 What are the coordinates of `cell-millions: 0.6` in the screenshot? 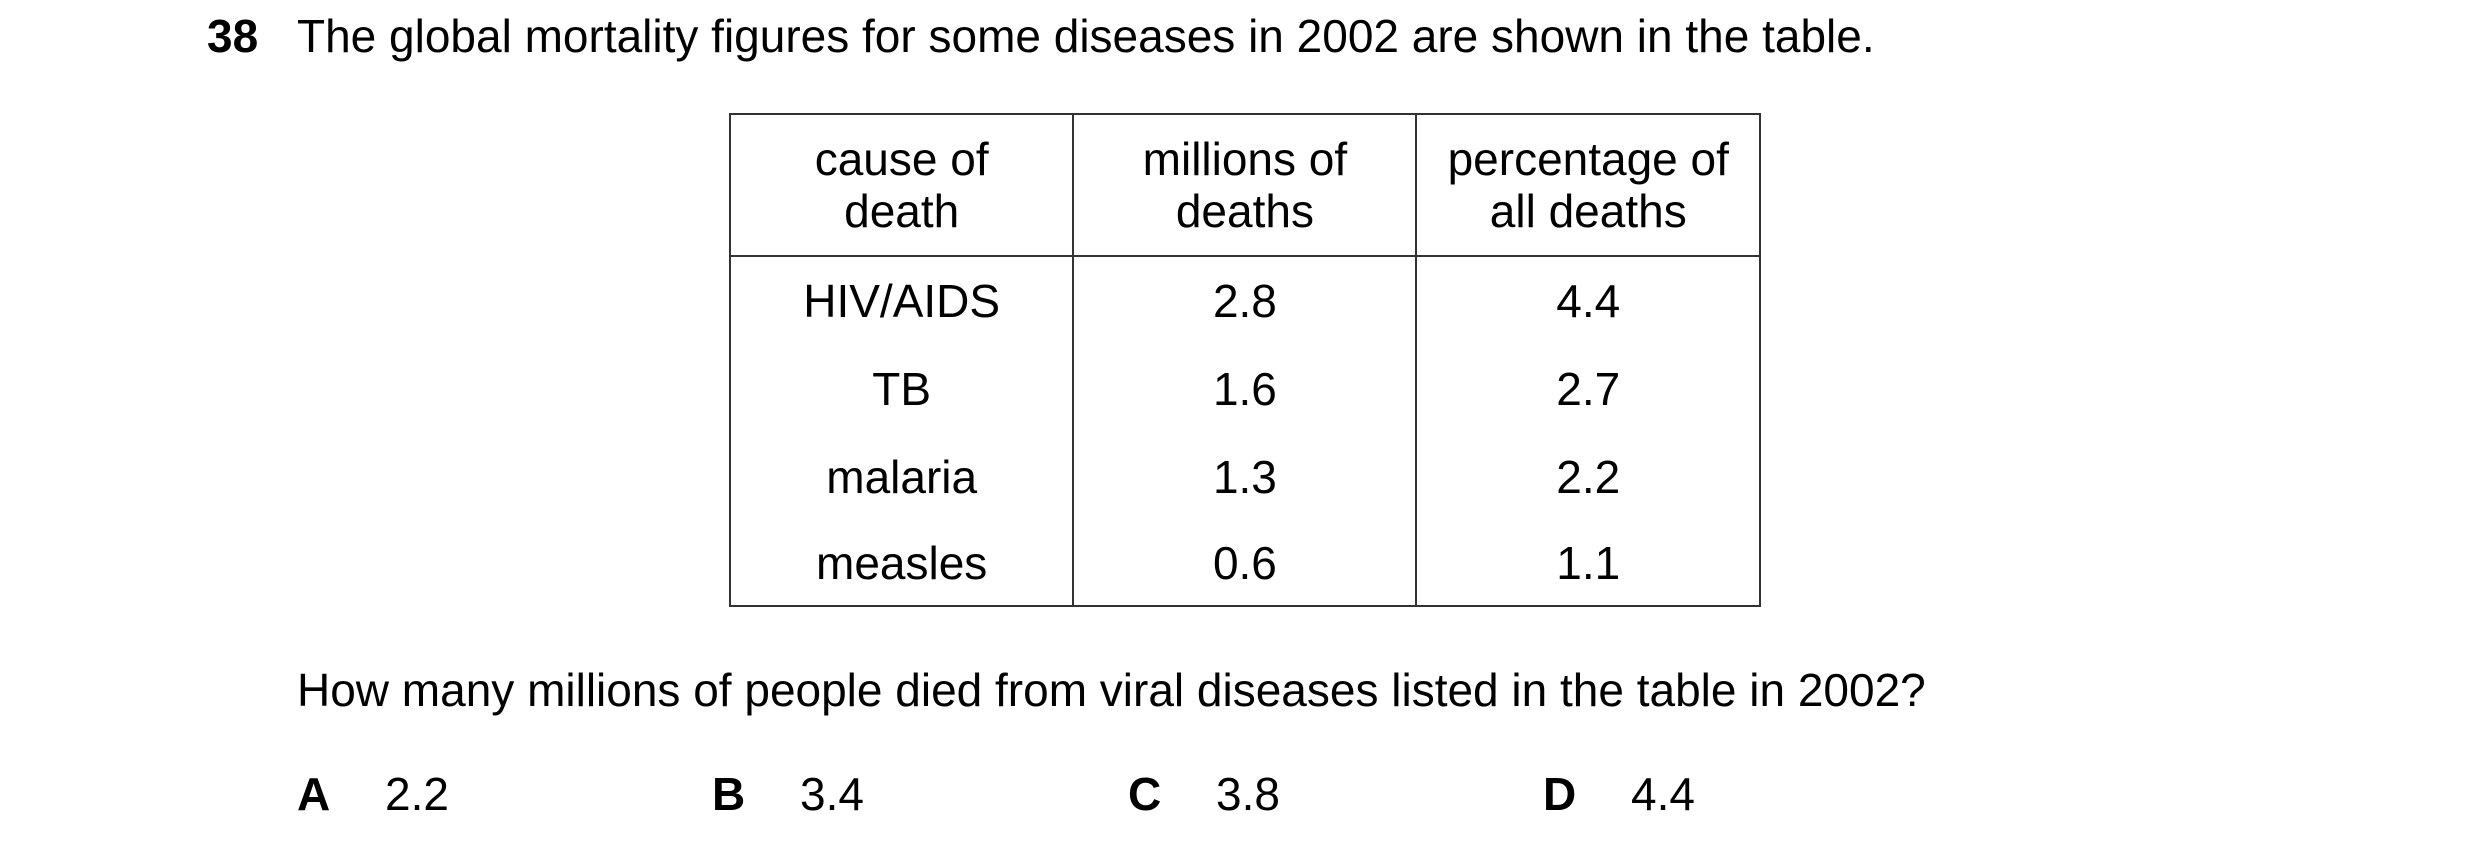 It's located at (1245, 564).